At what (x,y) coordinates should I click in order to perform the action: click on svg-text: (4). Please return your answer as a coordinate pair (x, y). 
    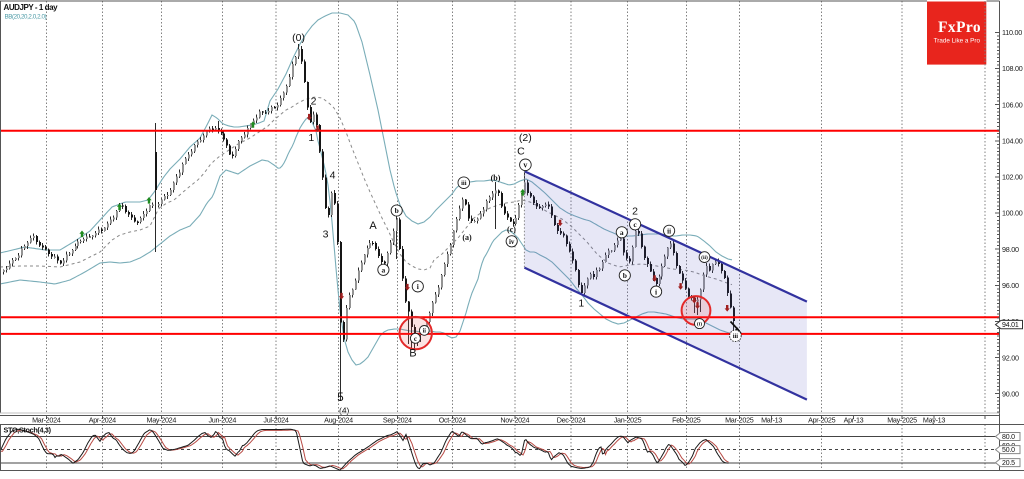
    Looking at the image, I should click on (344, 410).